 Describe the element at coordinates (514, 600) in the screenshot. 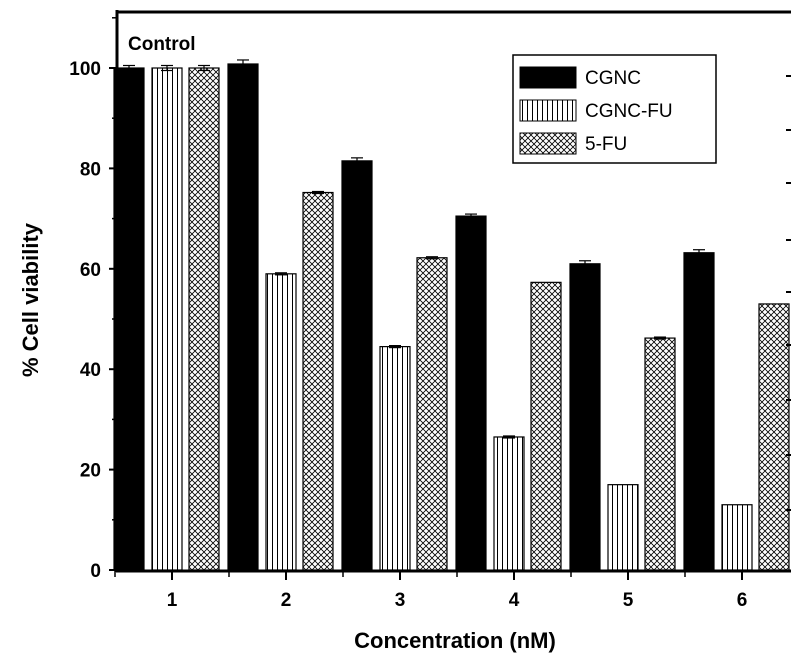

I see `x-tick-label-4: 4` at that location.